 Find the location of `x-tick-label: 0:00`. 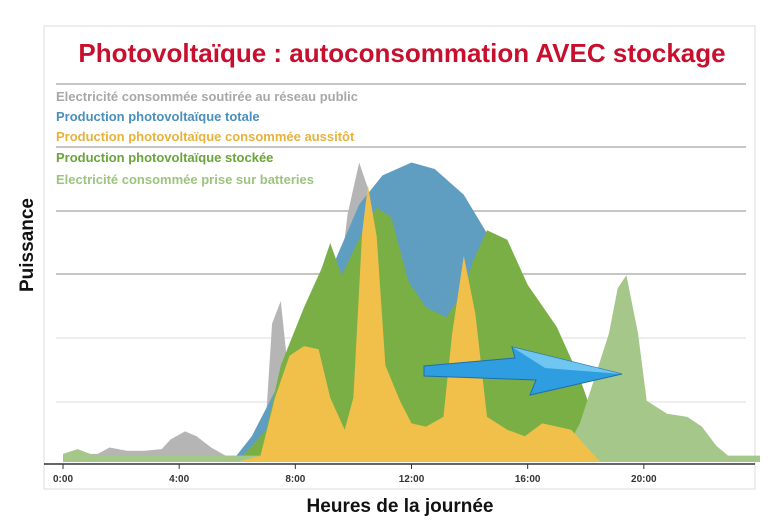

x-tick-label: 0:00 is located at coordinates (63, 479).